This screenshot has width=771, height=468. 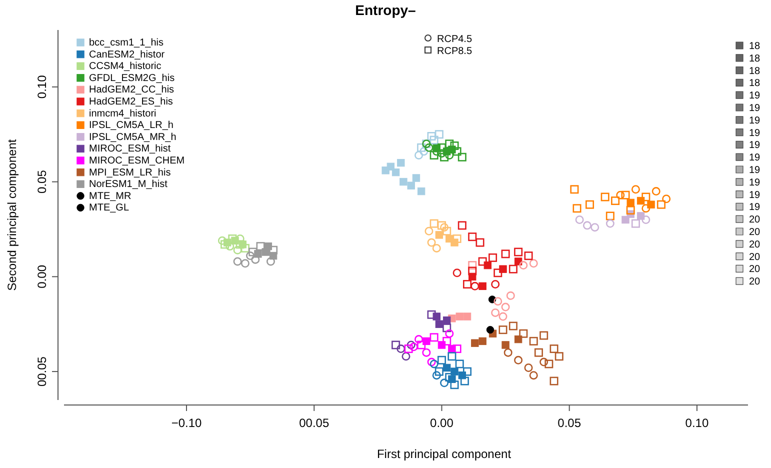 What do you see at coordinates (454, 39) in the screenshot?
I see `annotation: RCP4.5` at bounding box center [454, 39].